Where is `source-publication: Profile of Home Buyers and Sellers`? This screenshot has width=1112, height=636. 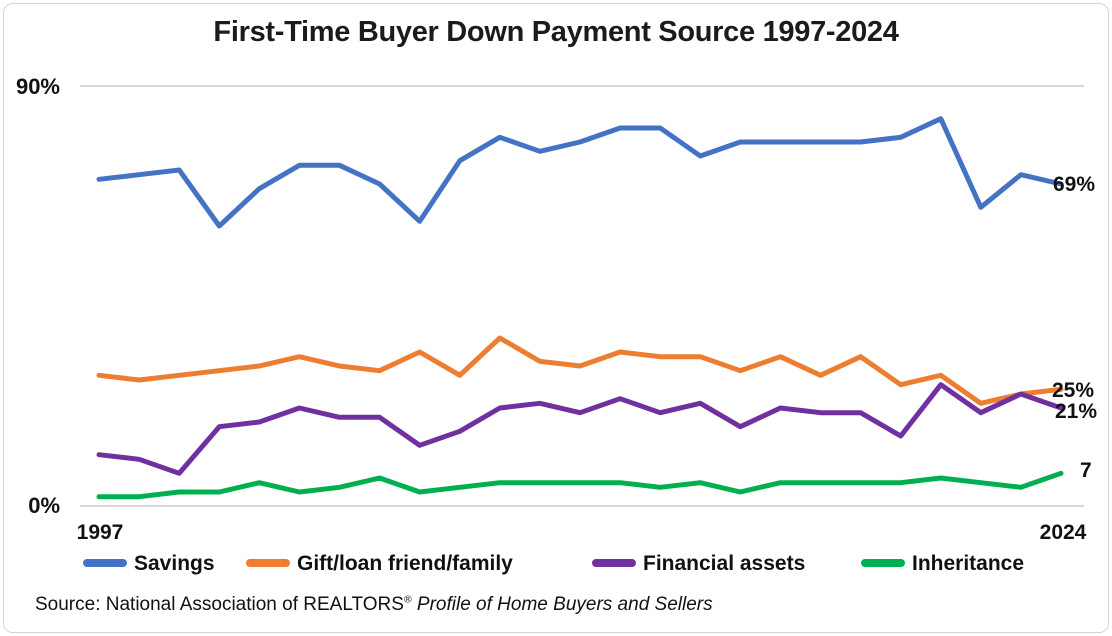
source-publication: Profile of Home Buyers and Sellers is located at coordinates (564, 604).